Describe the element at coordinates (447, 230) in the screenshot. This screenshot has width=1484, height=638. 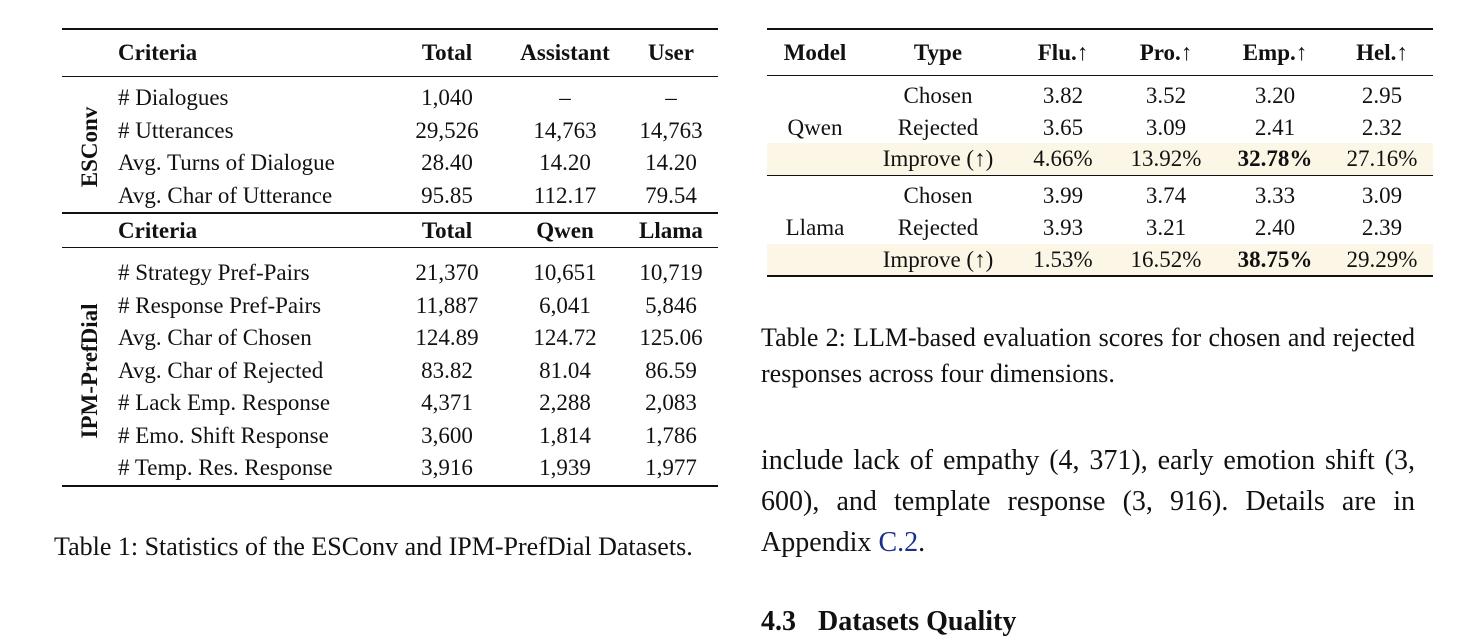
I see `table1-subheader-total: Total` at that location.